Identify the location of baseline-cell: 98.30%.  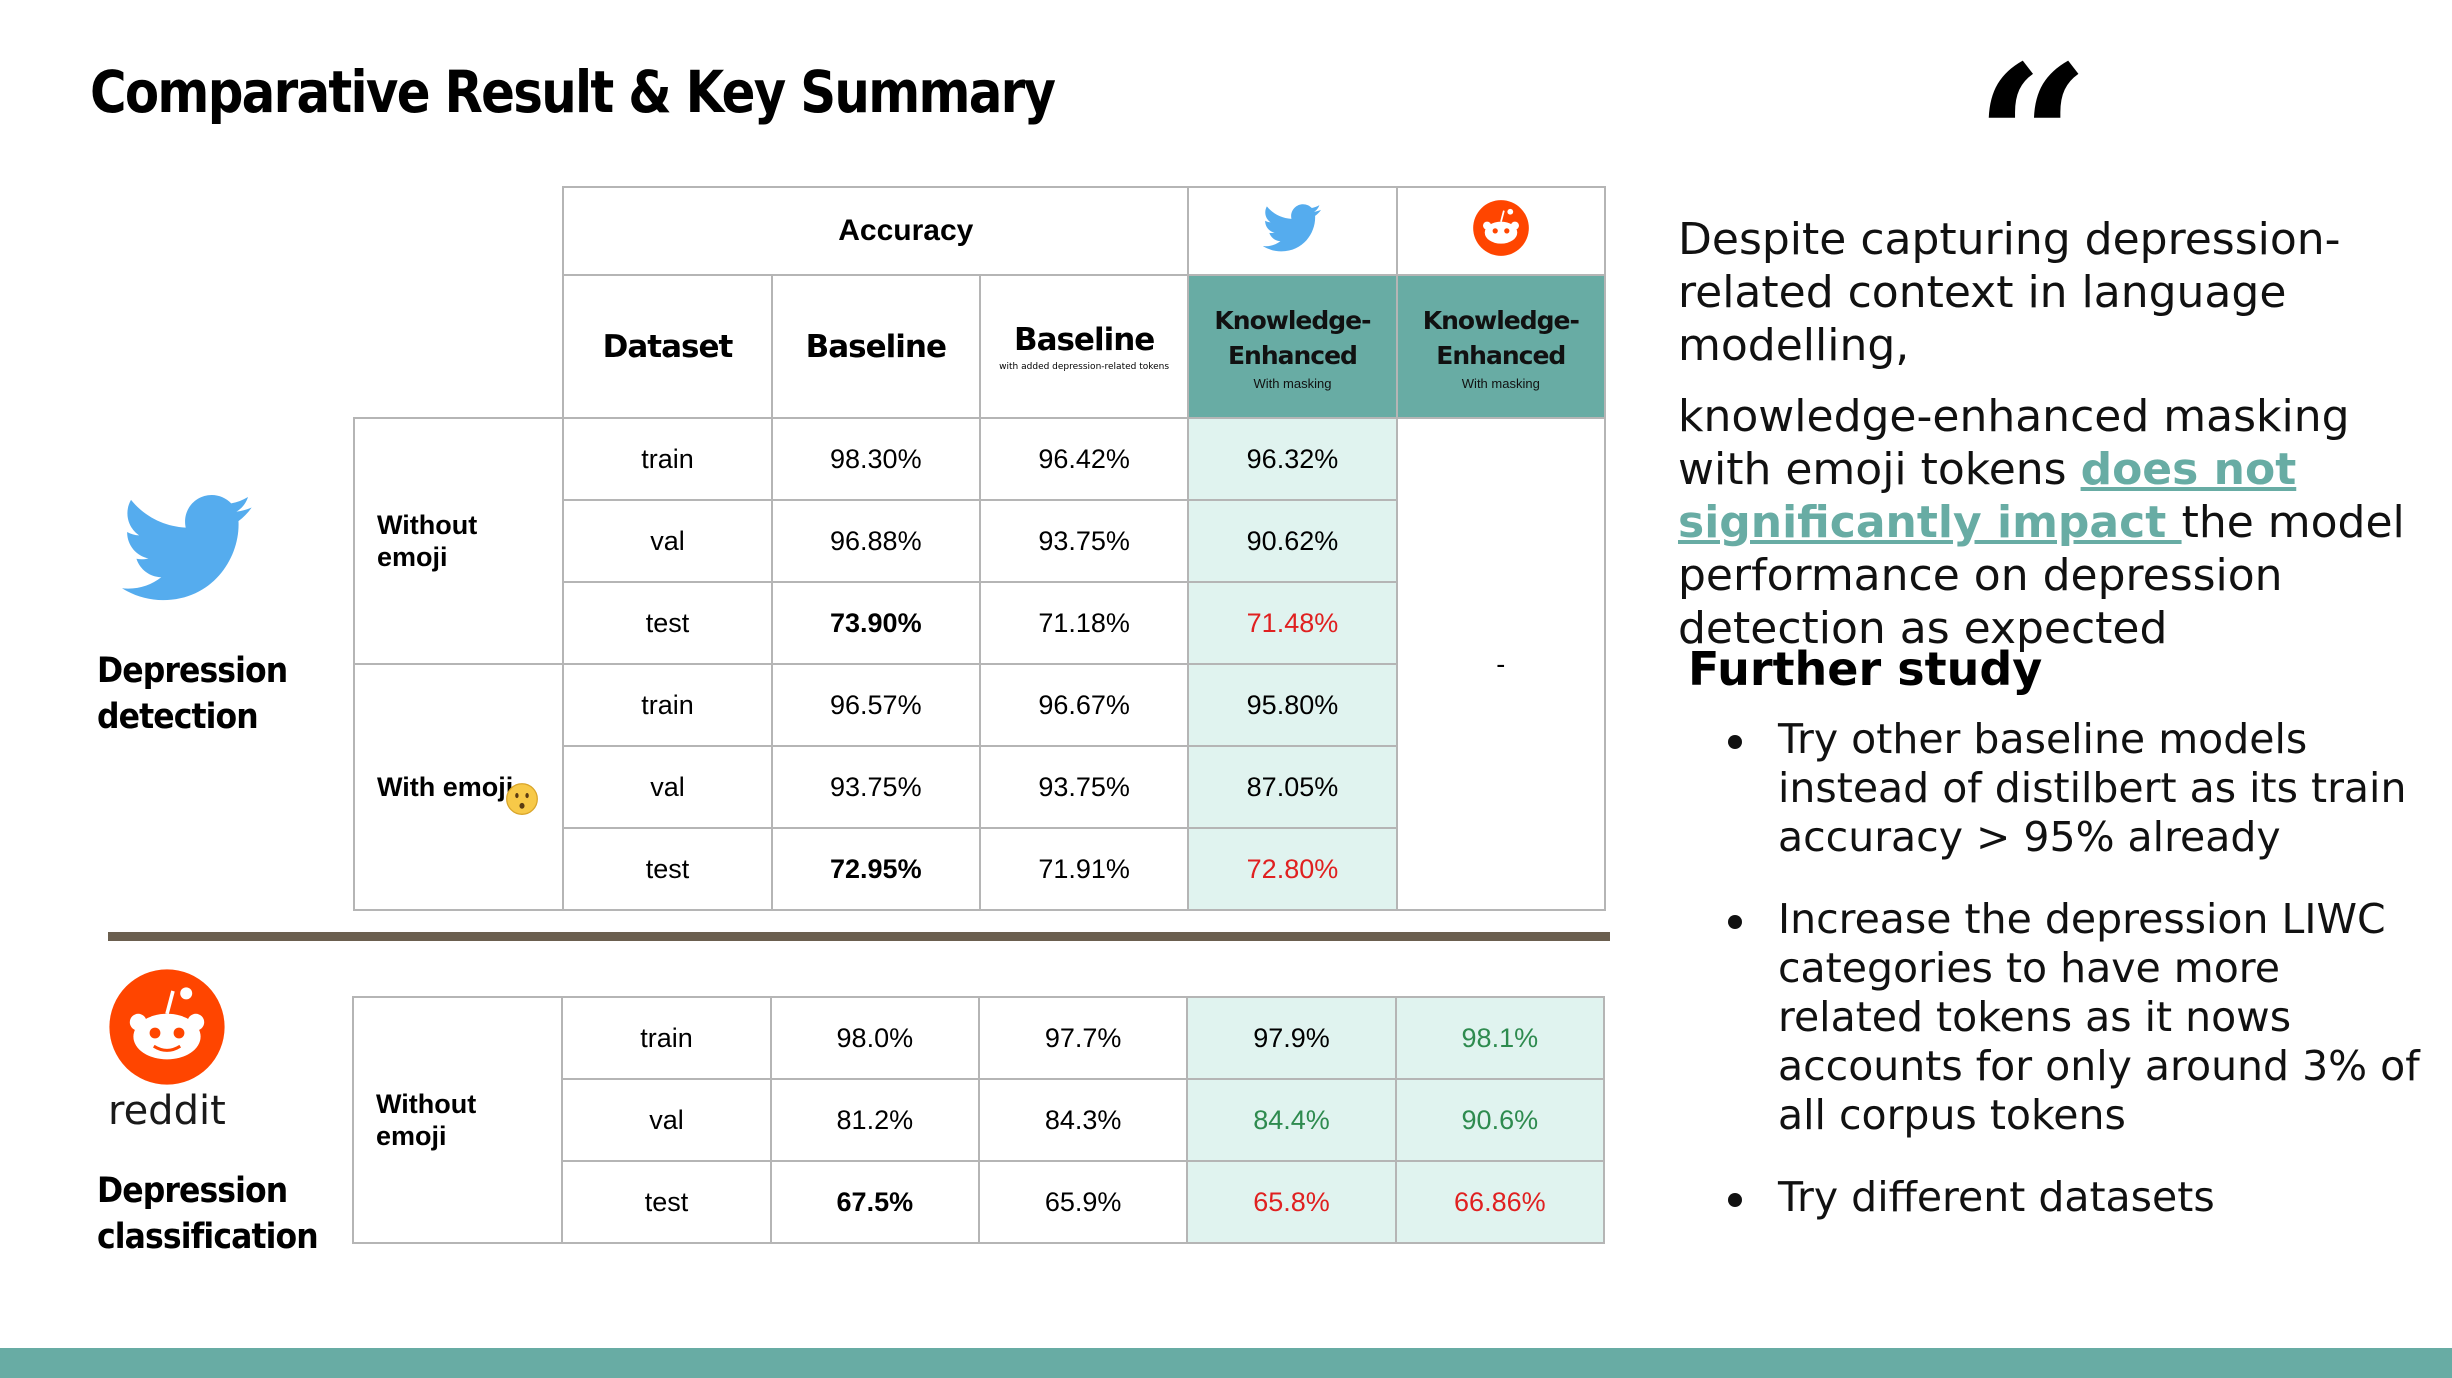
(875, 459).